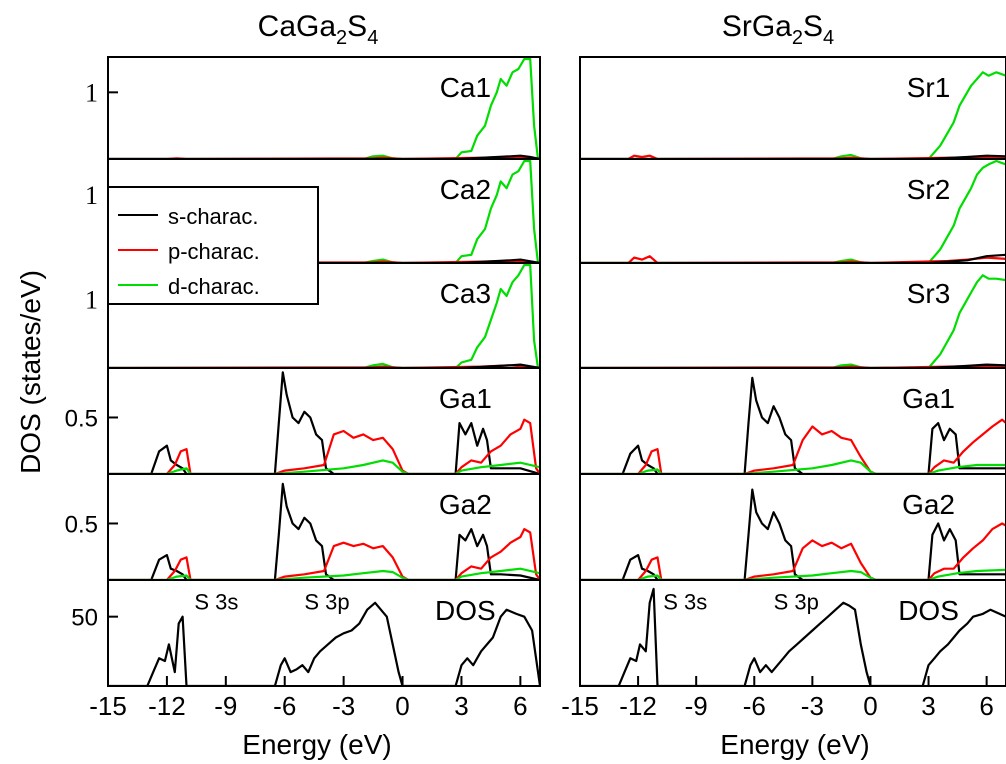 The image size is (1006, 764). Describe the element at coordinates (929, 189) in the screenshot. I see `panel-label-sr2: Sr2` at that location.